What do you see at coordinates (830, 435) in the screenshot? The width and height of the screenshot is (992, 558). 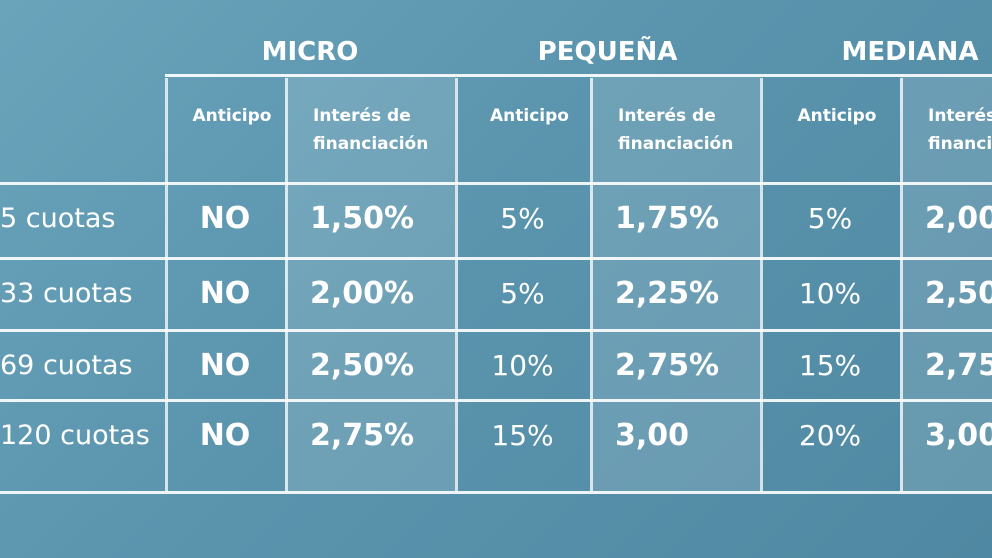 I see `table-cell: 20%` at bounding box center [830, 435].